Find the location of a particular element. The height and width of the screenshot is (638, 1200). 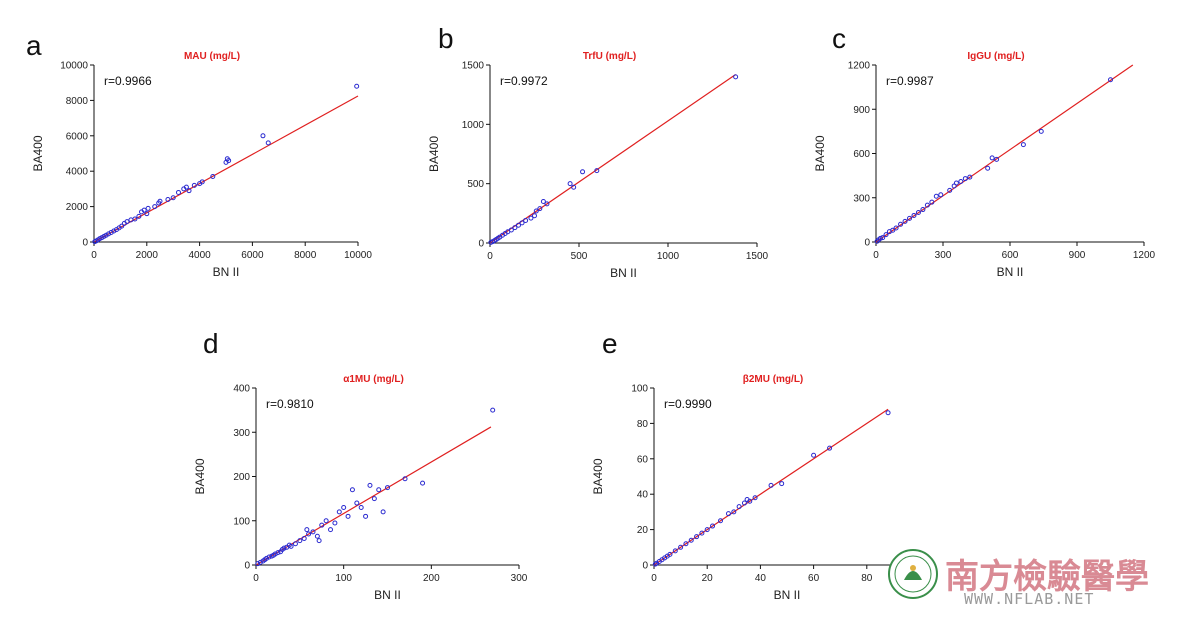

y-tick-label: 6000 is located at coordinates (77, 136).